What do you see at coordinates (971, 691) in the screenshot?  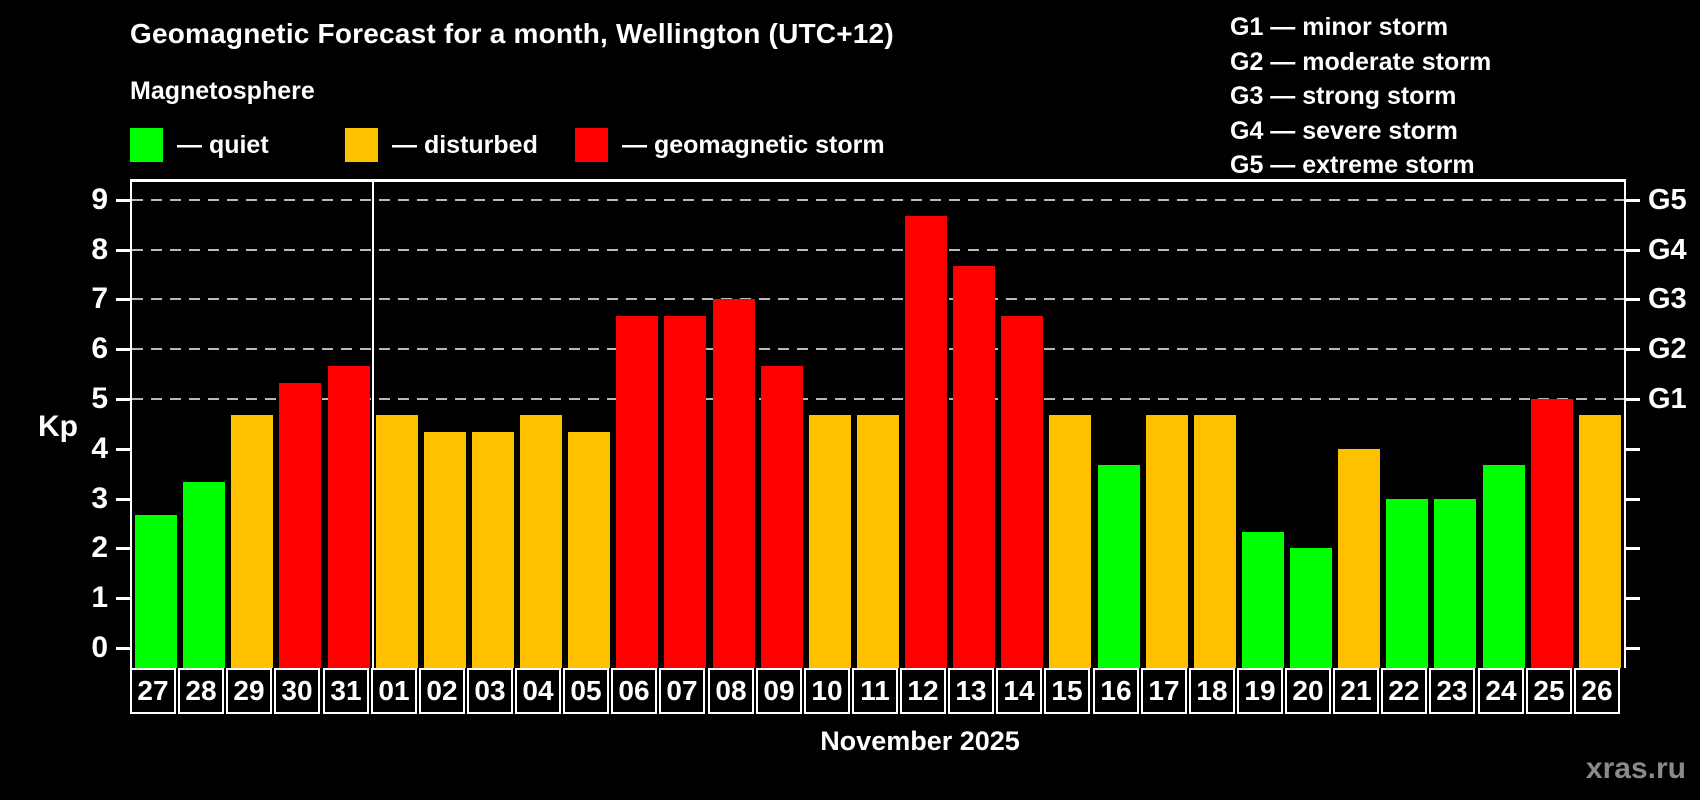 I see `x-axis-date-box-13: 13` at bounding box center [971, 691].